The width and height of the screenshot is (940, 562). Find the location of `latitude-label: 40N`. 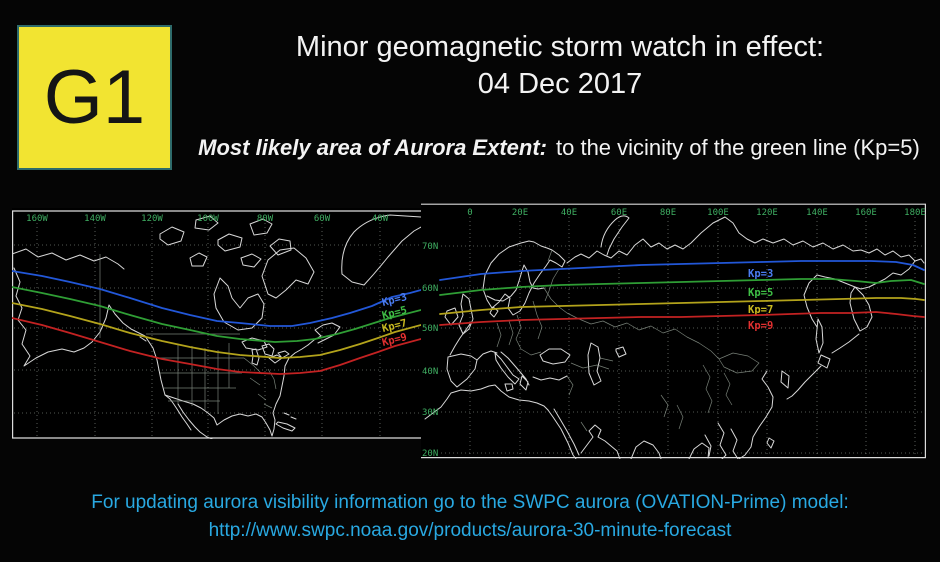

latitude-label: 40N is located at coordinates (430, 372).